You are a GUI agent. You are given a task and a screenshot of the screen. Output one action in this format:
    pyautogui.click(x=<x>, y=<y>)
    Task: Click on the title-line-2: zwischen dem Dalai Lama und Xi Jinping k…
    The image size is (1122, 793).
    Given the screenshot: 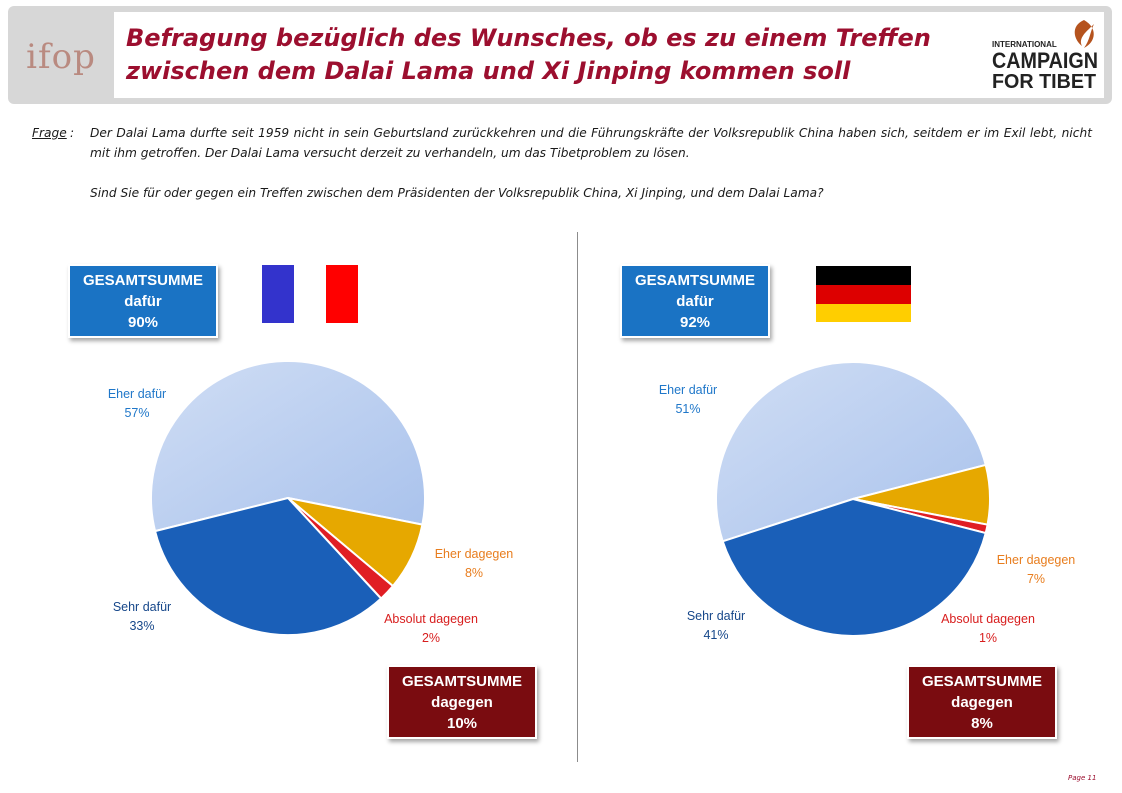 What is the action you would take?
    pyautogui.click(x=488, y=71)
    